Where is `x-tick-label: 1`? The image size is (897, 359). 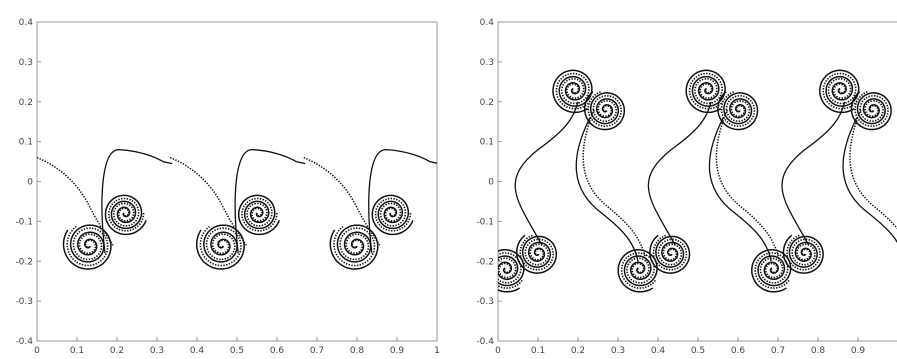
x-tick-label: 1 is located at coordinates (437, 351).